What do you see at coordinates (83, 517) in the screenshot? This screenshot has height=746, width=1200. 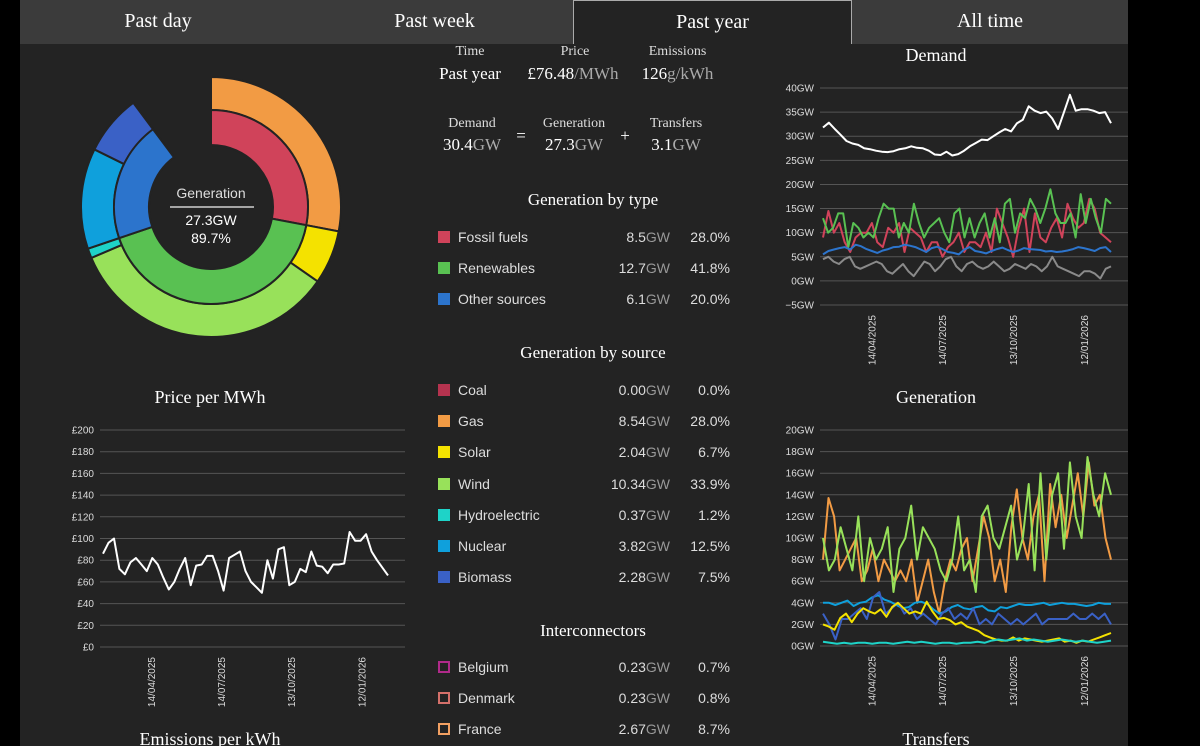 I see `y-tick-label: £120` at bounding box center [83, 517].